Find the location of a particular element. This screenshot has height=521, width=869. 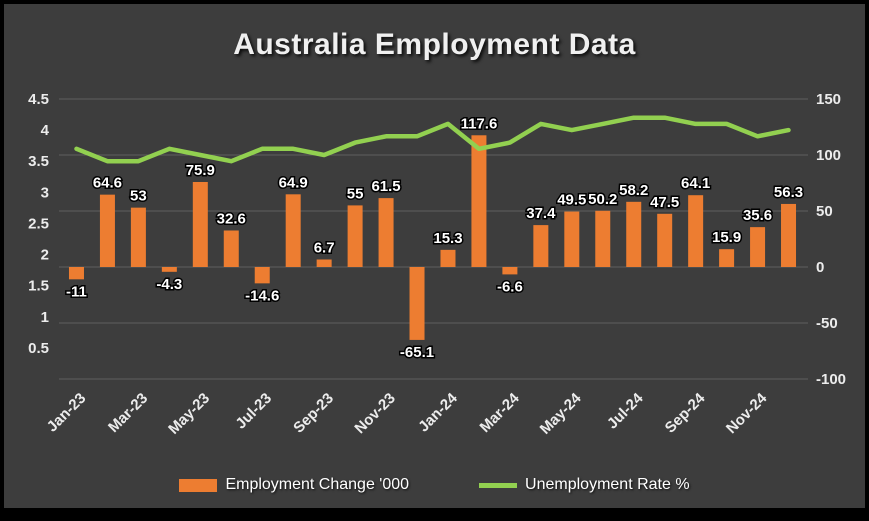

bar-value-label: 64.1 is located at coordinates (695, 183).